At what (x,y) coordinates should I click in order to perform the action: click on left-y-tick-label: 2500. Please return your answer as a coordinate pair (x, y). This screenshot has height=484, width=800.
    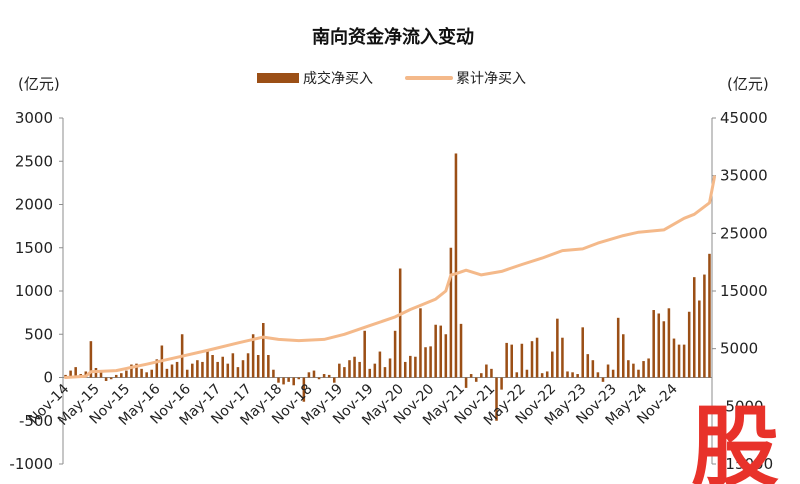
    Looking at the image, I should click on (34, 161).